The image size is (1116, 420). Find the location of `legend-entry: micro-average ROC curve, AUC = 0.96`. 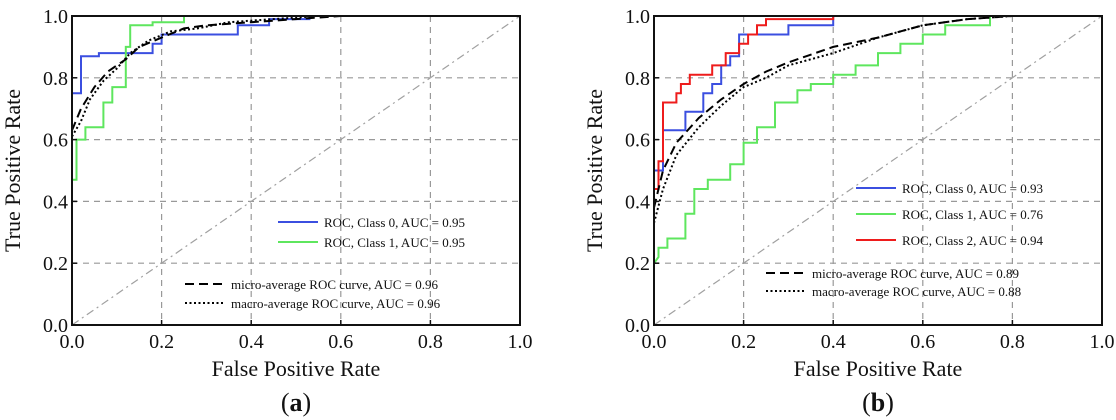

legend-entry: micro-average ROC curve, AUC = 0.96 is located at coordinates (311, 284).